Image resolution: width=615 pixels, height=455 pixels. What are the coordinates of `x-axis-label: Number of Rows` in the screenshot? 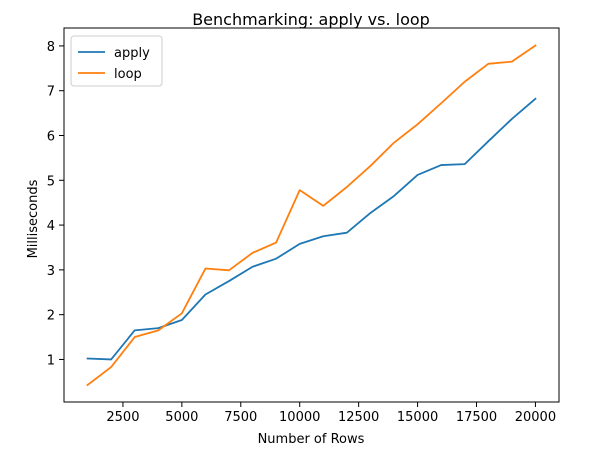 It's located at (311, 439).